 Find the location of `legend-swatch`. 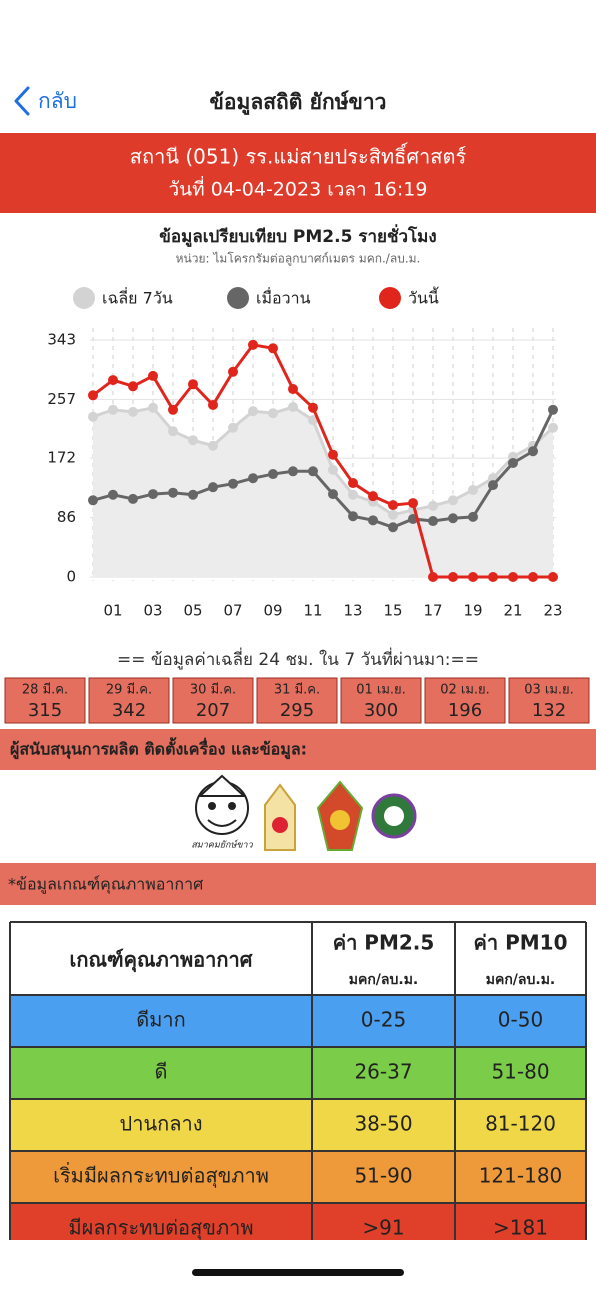

legend-swatch is located at coordinates (238, 298).